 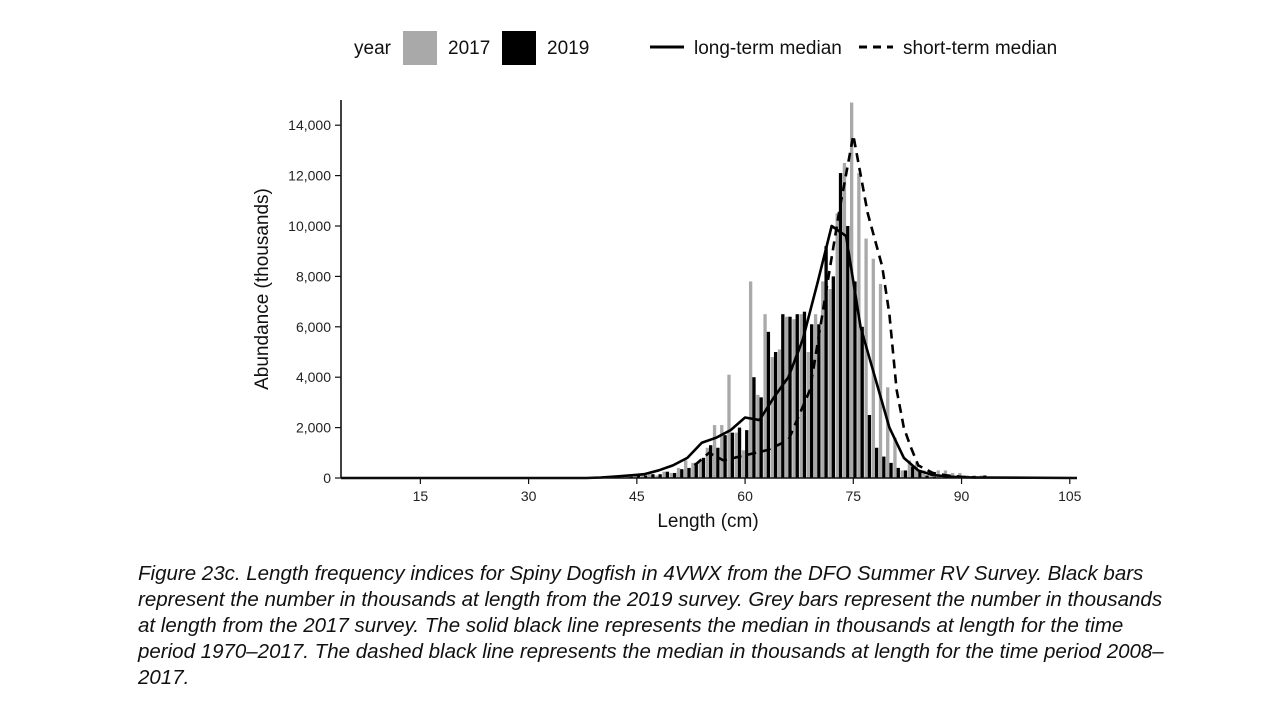 I want to click on x-axis-title: Length (cm), so click(x=707, y=521).